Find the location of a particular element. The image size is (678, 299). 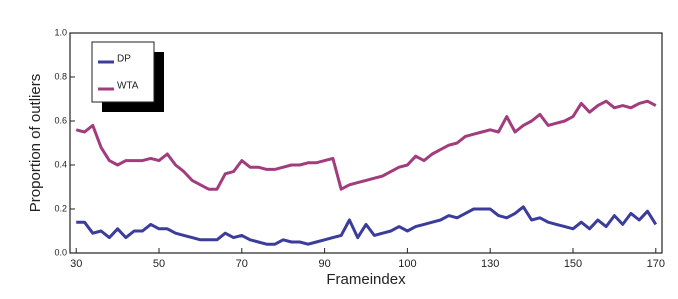

y-tick-label: 0.6 is located at coordinates (60, 120).